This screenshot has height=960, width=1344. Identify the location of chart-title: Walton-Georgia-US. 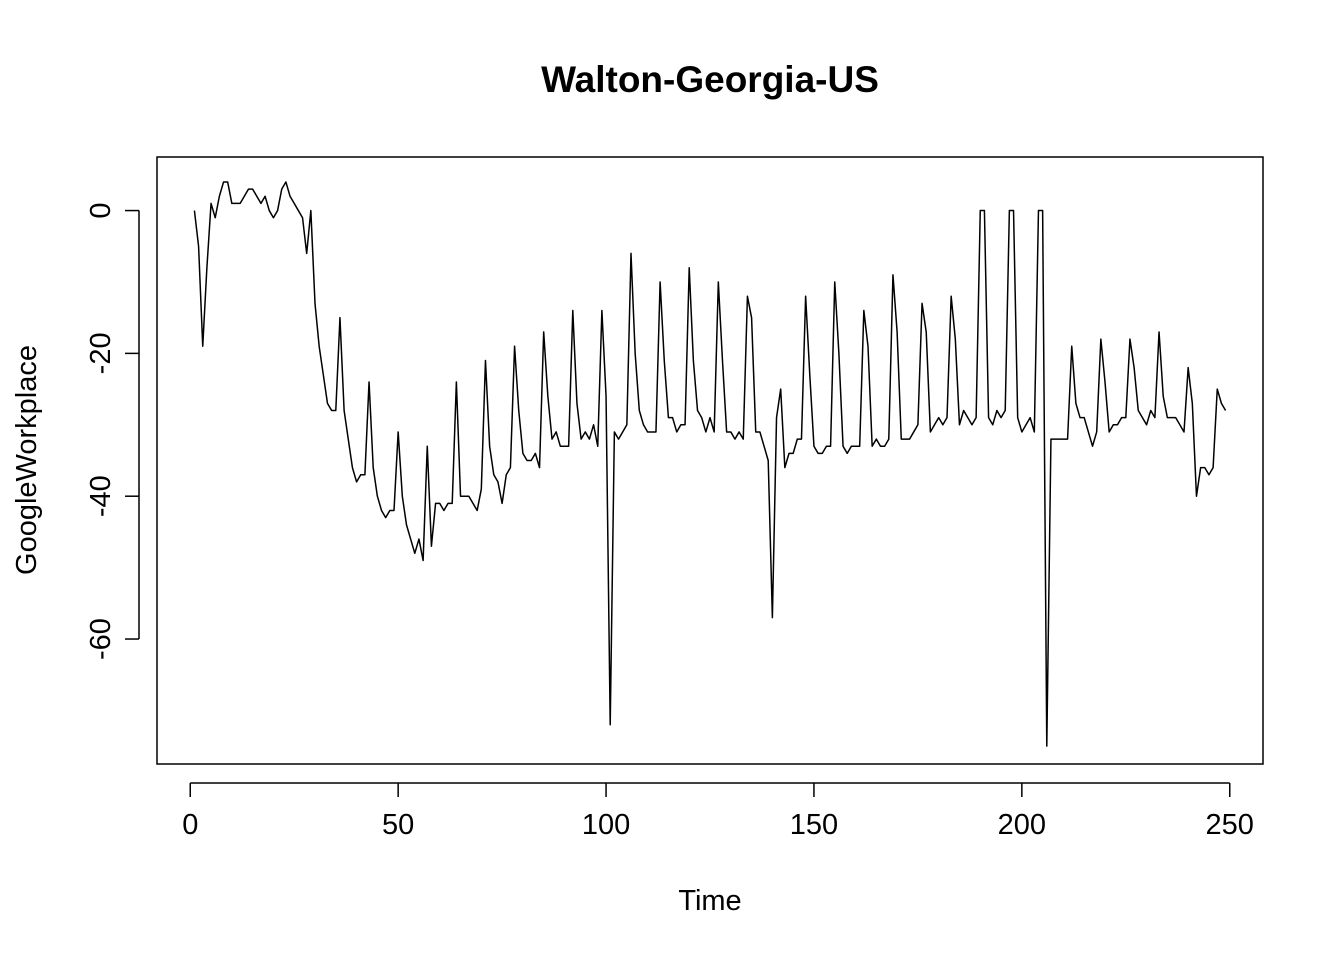
(710, 79).